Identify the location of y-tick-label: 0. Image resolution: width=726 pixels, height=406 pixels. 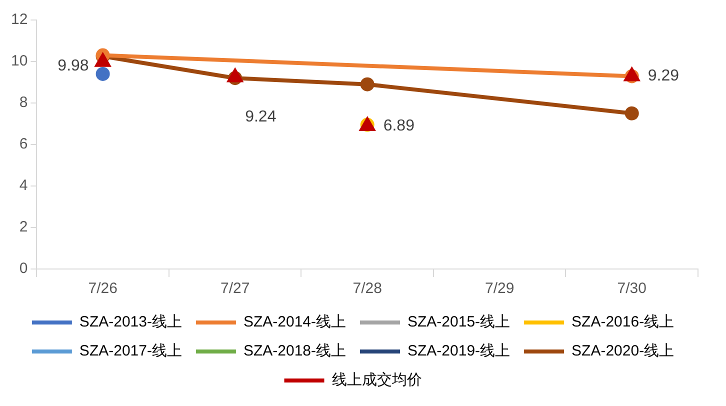
(23, 269).